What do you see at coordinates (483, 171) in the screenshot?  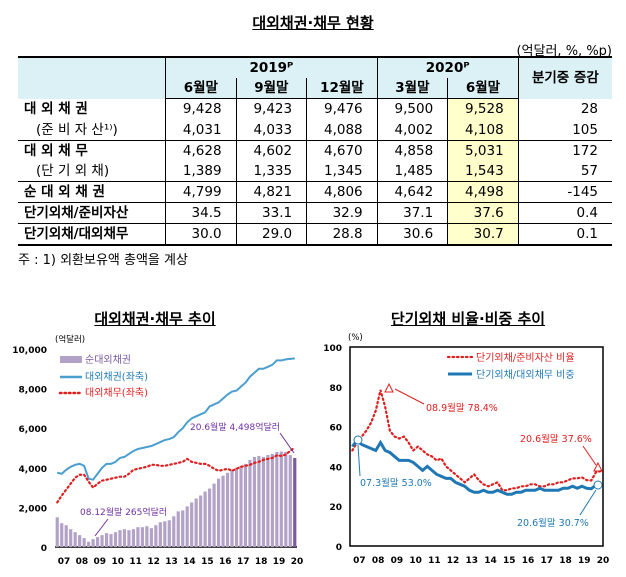 I see `cell-value: 1,543` at bounding box center [483, 171].